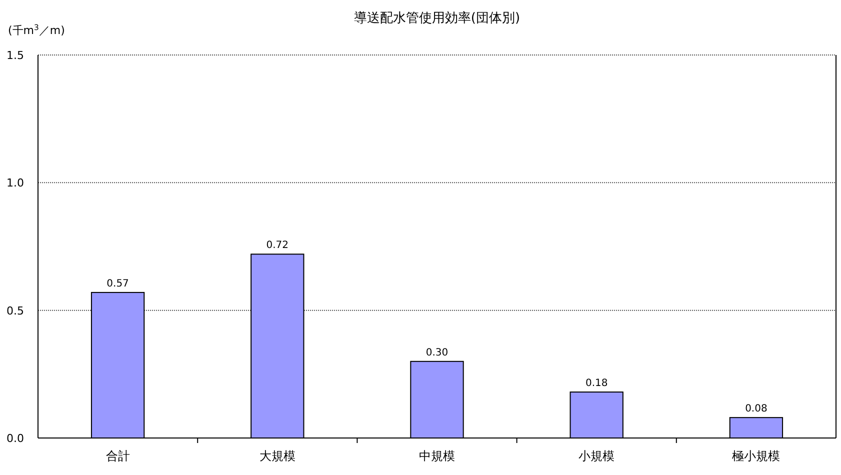 This screenshot has height=475, width=841. Describe the element at coordinates (15, 55) in the screenshot. I see `ytick: 1.5` at that location.